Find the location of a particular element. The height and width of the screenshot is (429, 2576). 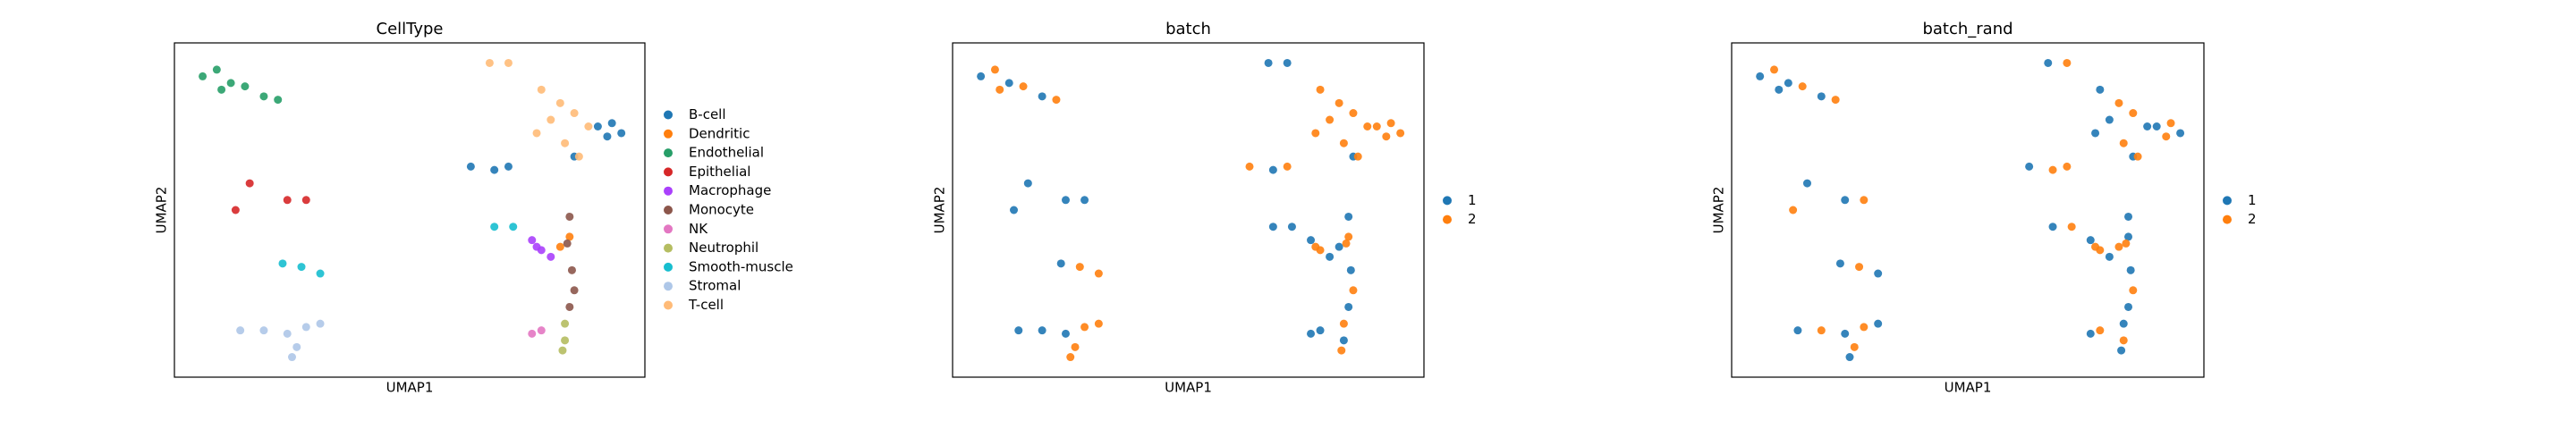

legend-label: Monocyte is located at coordinates (721, 210).